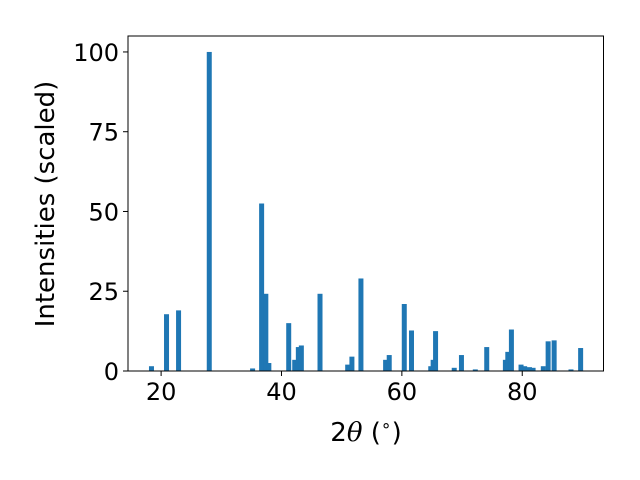  I want to click on x-axis-label: 2θ (∘), so click(365, 432).